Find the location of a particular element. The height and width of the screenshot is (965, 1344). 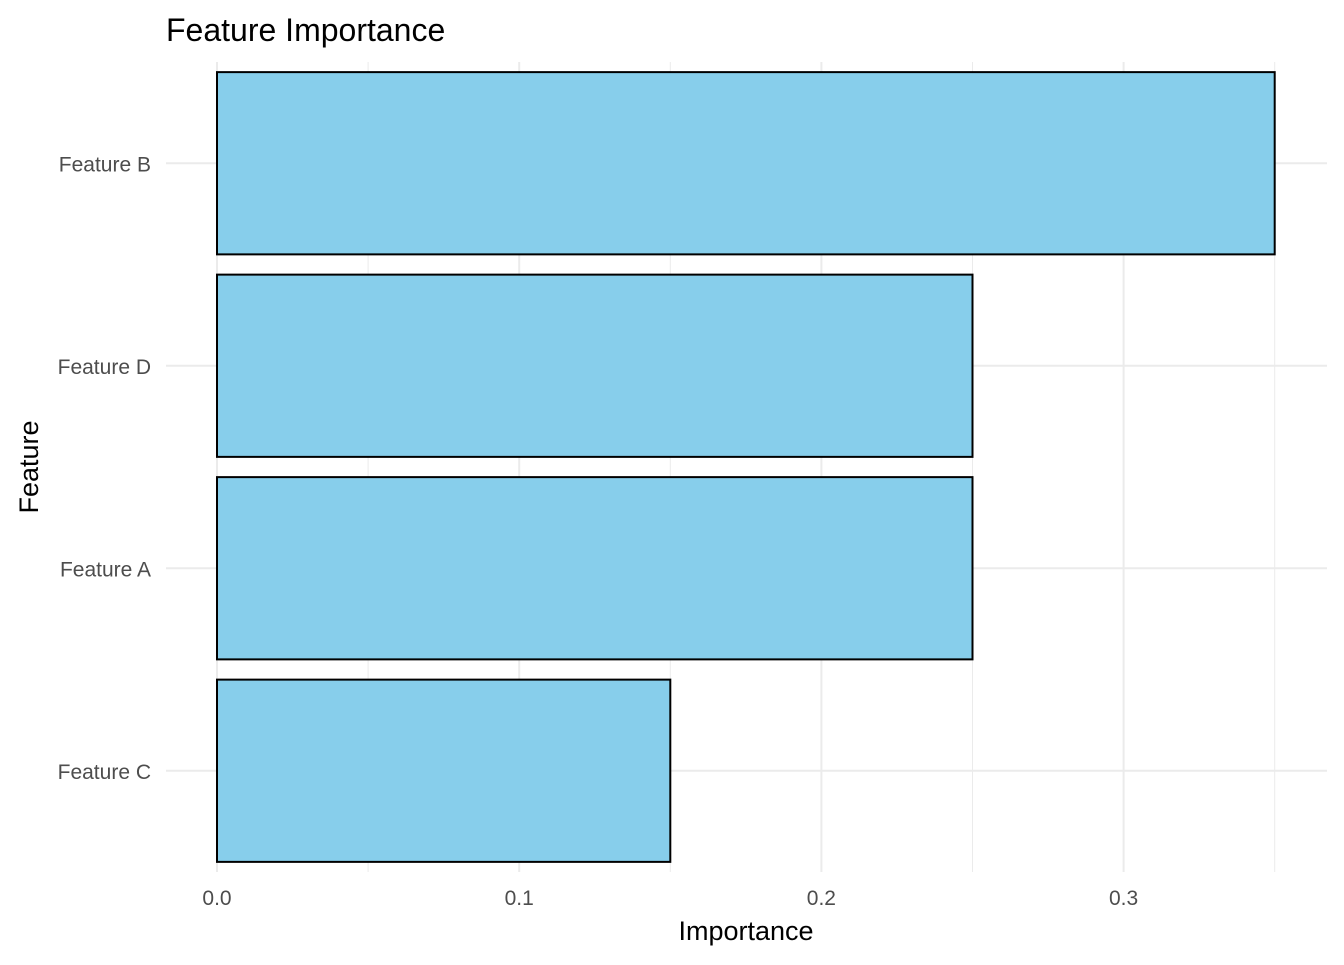

y-tick-label: Feature D is located at coordinates (104, 367).